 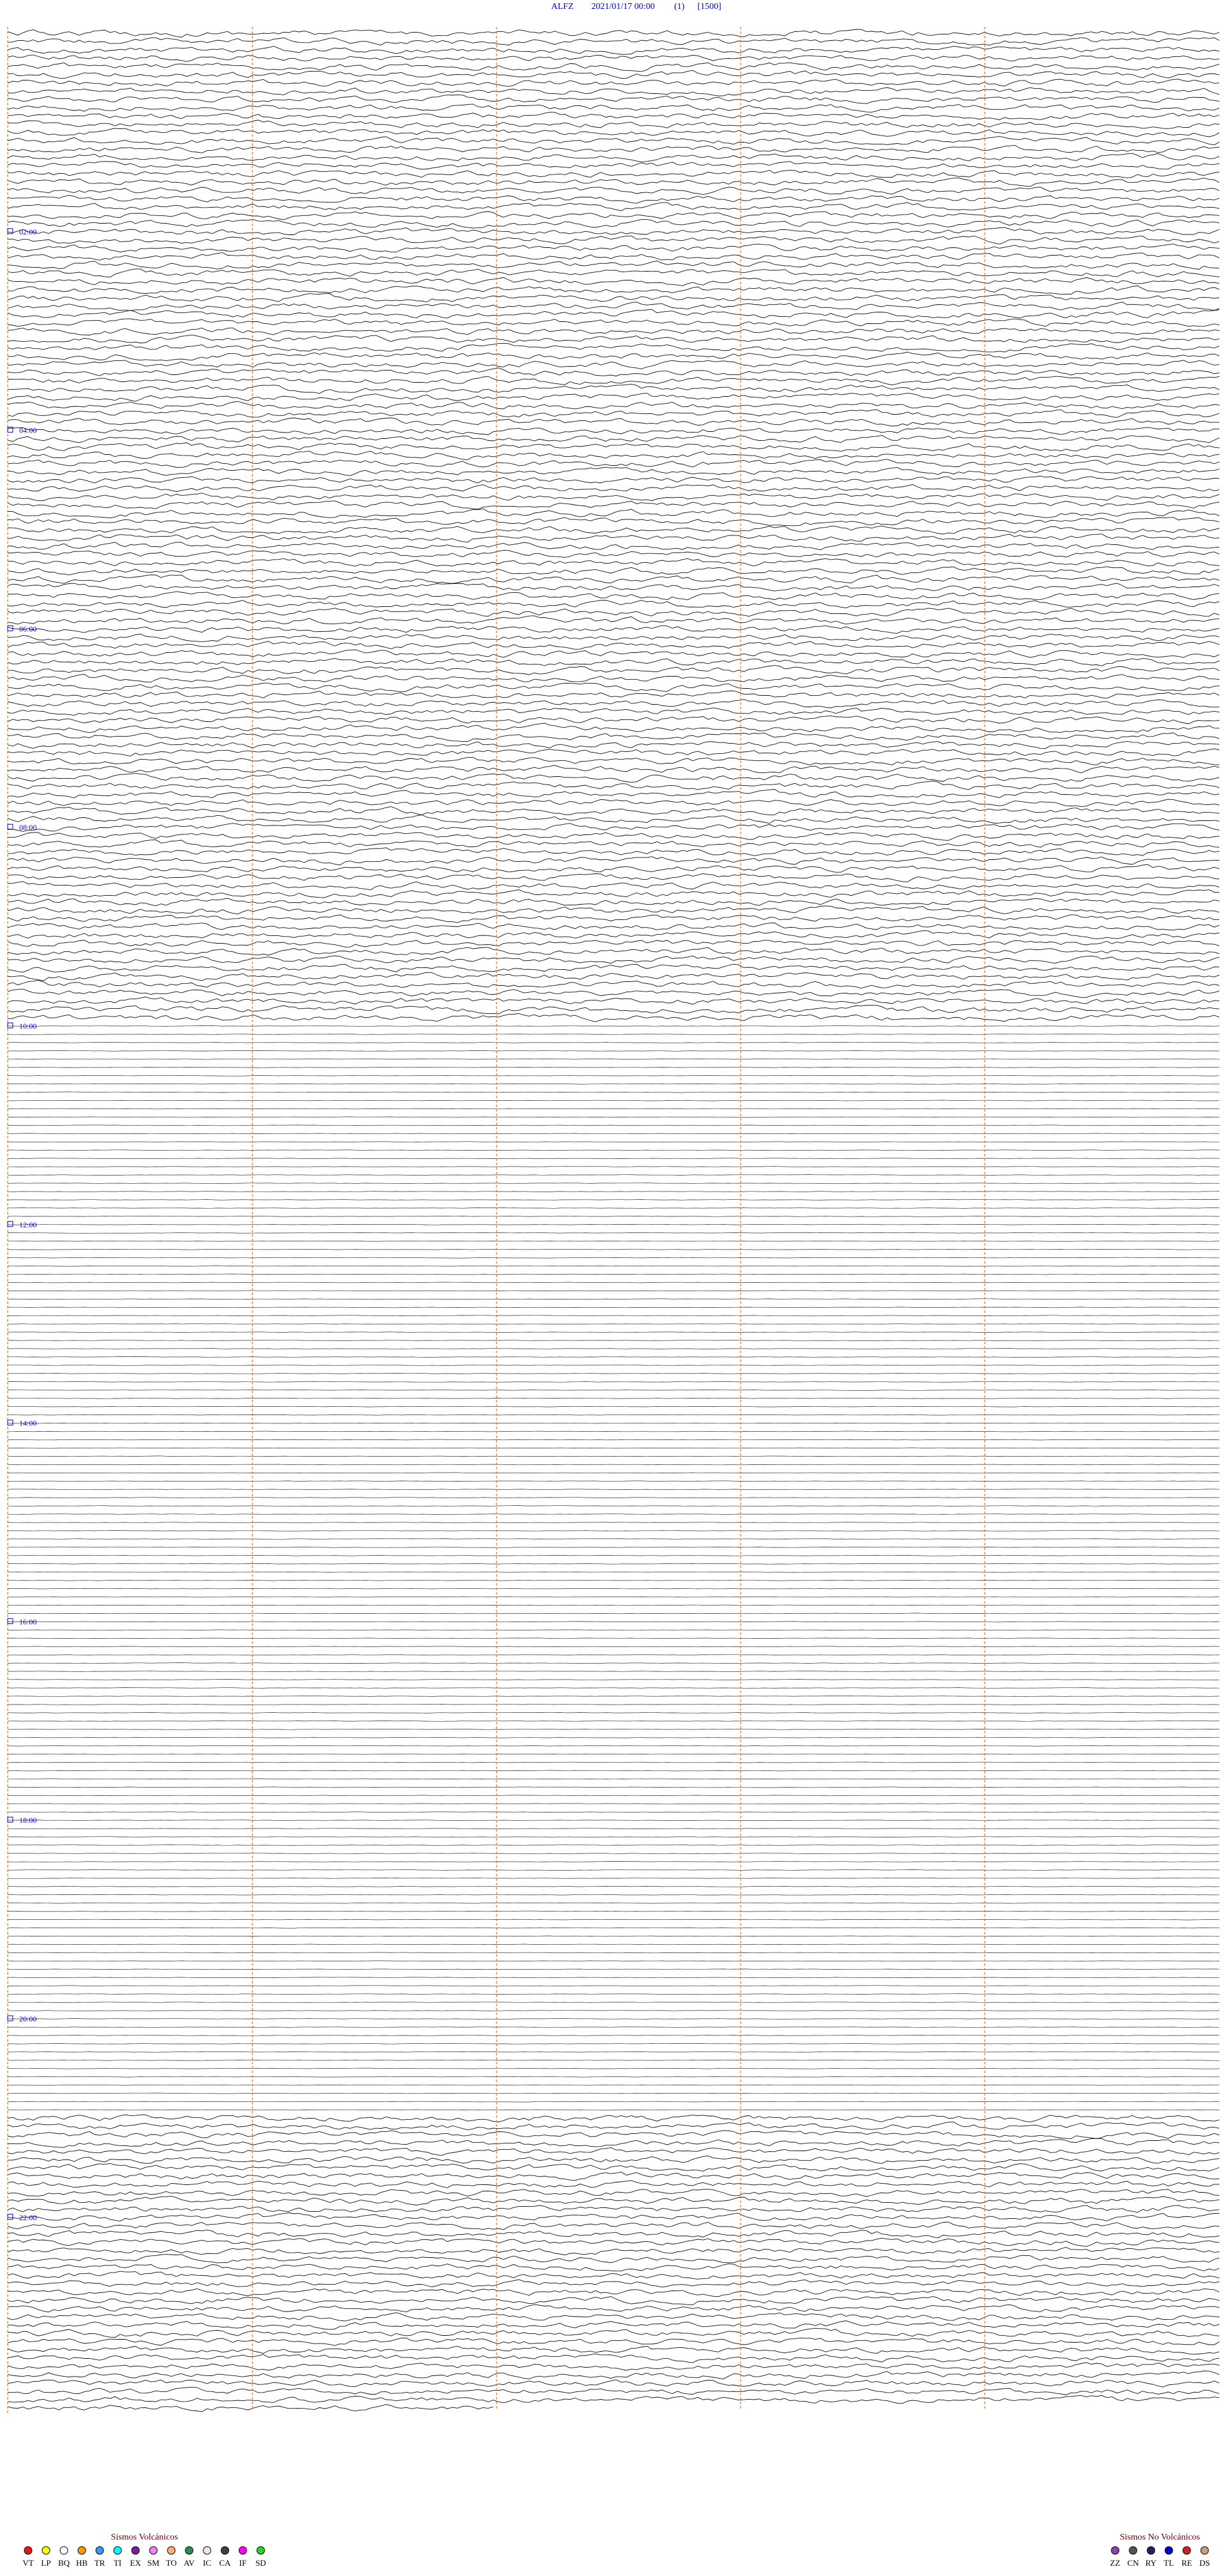 What do you see at coordinates (1151, 2563) in the screenshot?
I see `legend-code: RY` at bounding box center [1151, 2563].